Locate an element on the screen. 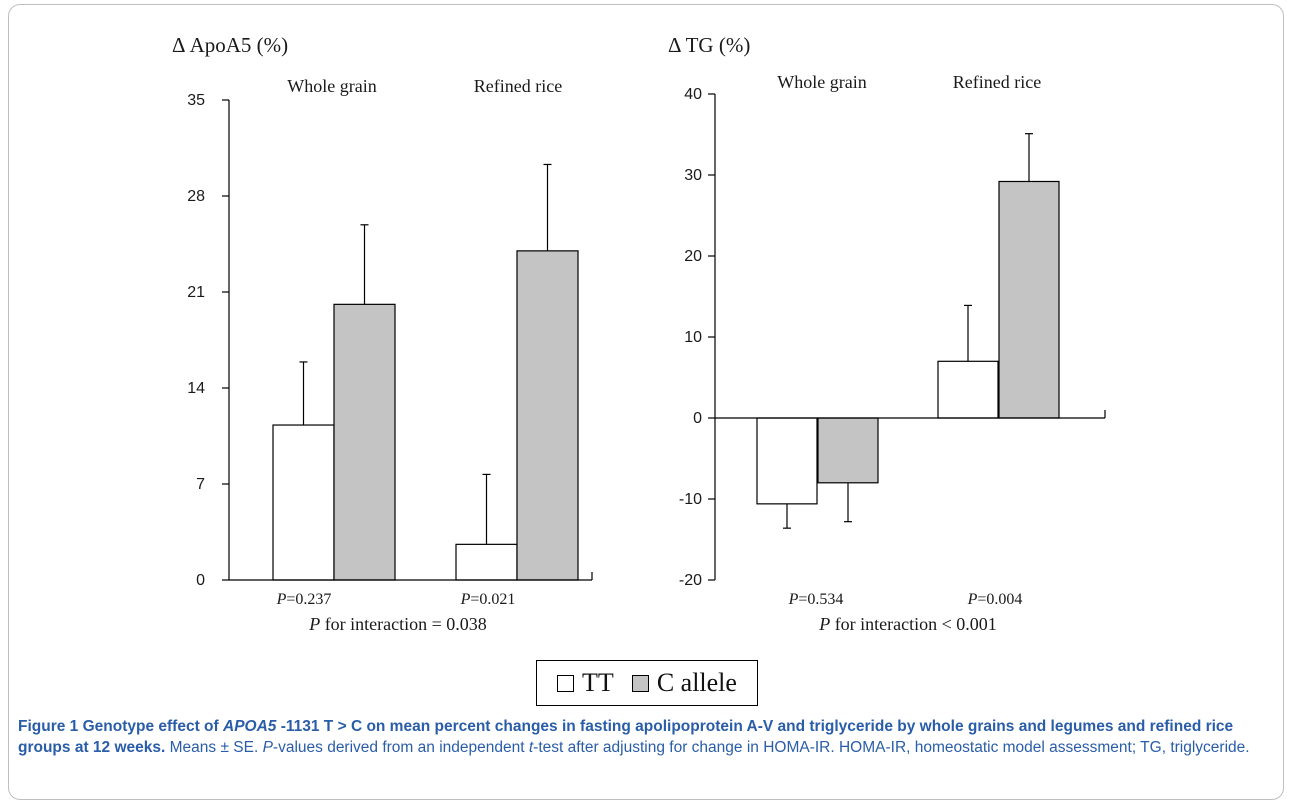 This screenshot has width=1292, height=805. apoa5-y-tick-label: 0 is located at coordinates (200, 580).